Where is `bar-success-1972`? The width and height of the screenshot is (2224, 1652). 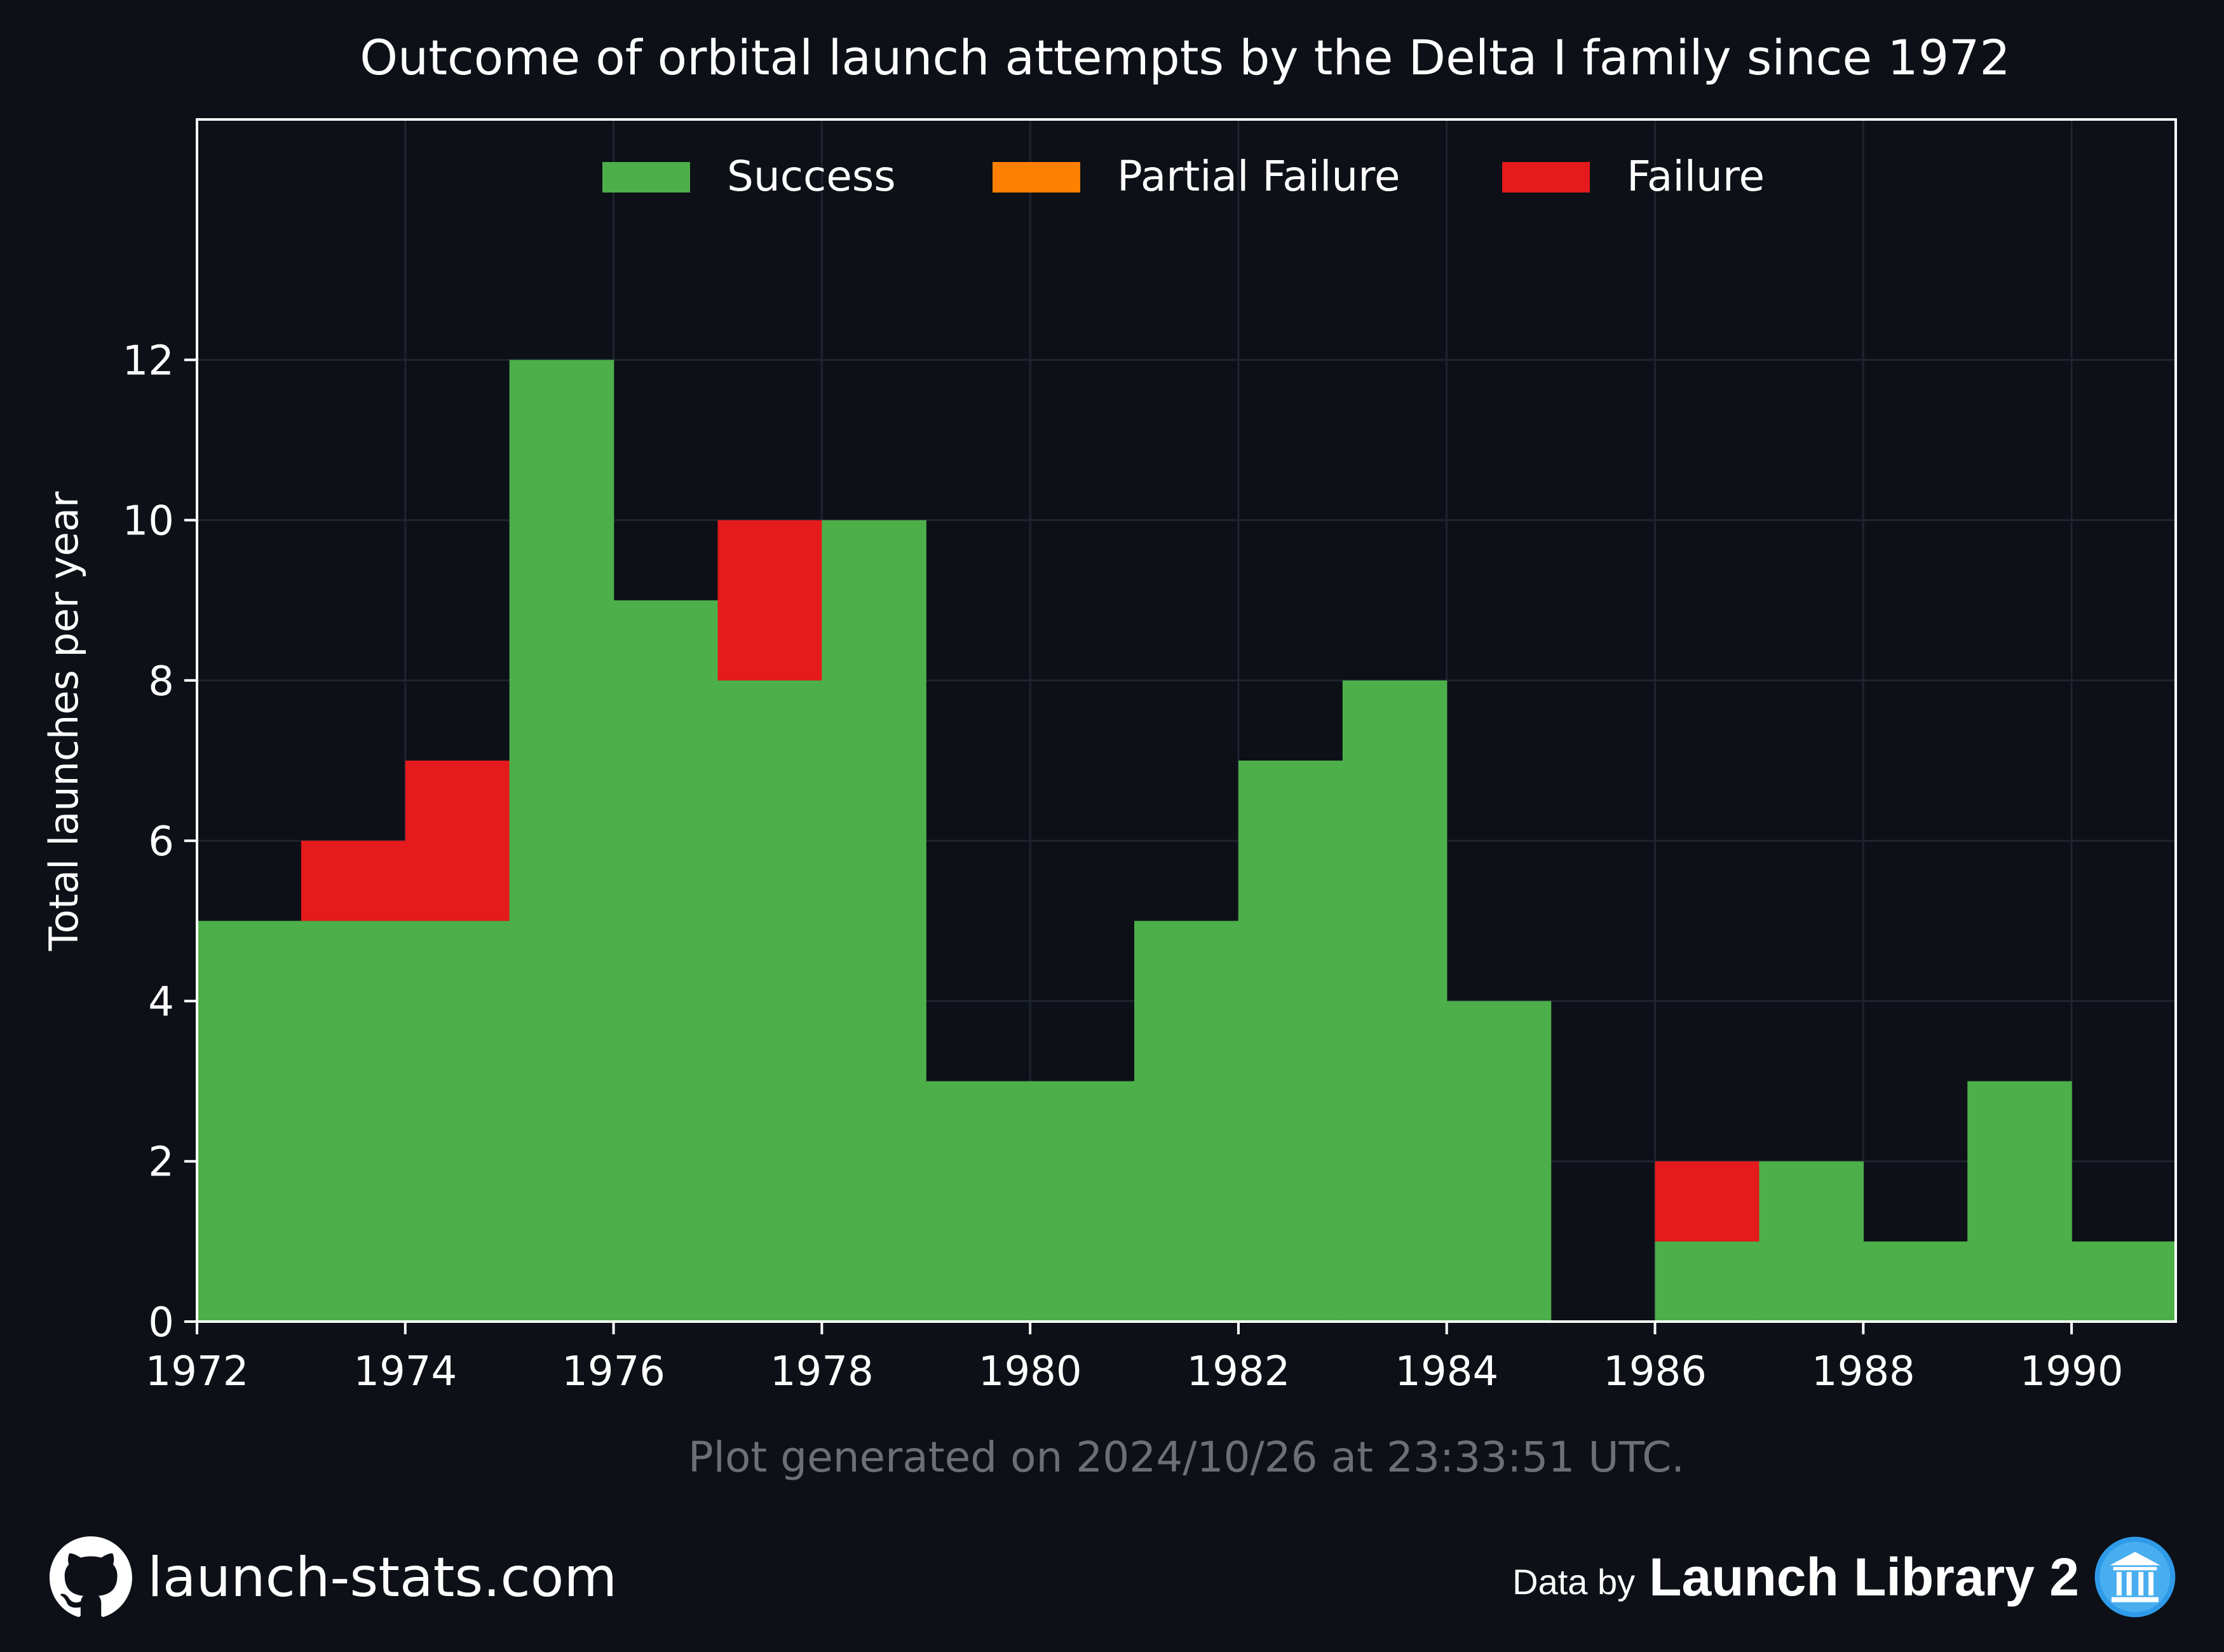 bar-success-1972 is located at coordinates (249, 1121).